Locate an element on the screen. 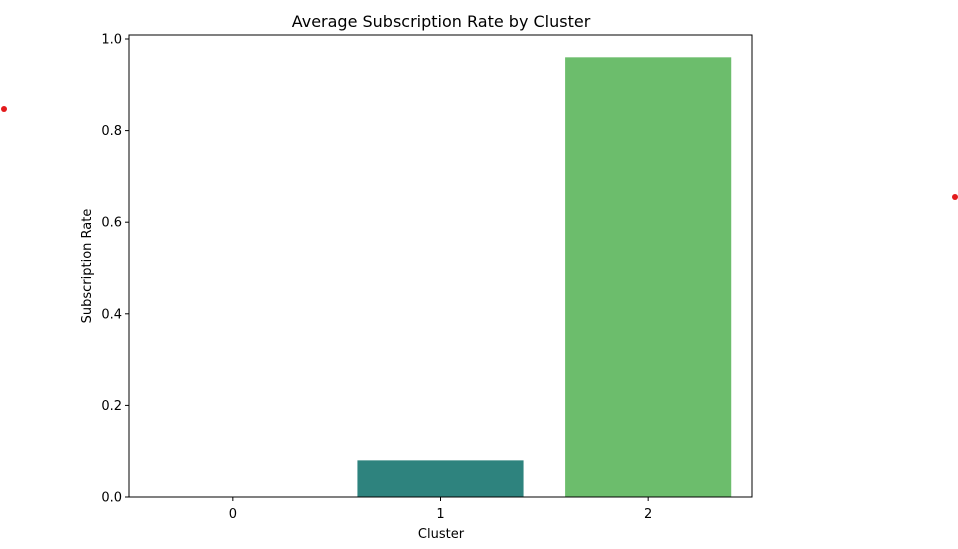 This screenshot has width=958, height=549. y-tick-label: 0.8 is located at coordinates (111, 131).